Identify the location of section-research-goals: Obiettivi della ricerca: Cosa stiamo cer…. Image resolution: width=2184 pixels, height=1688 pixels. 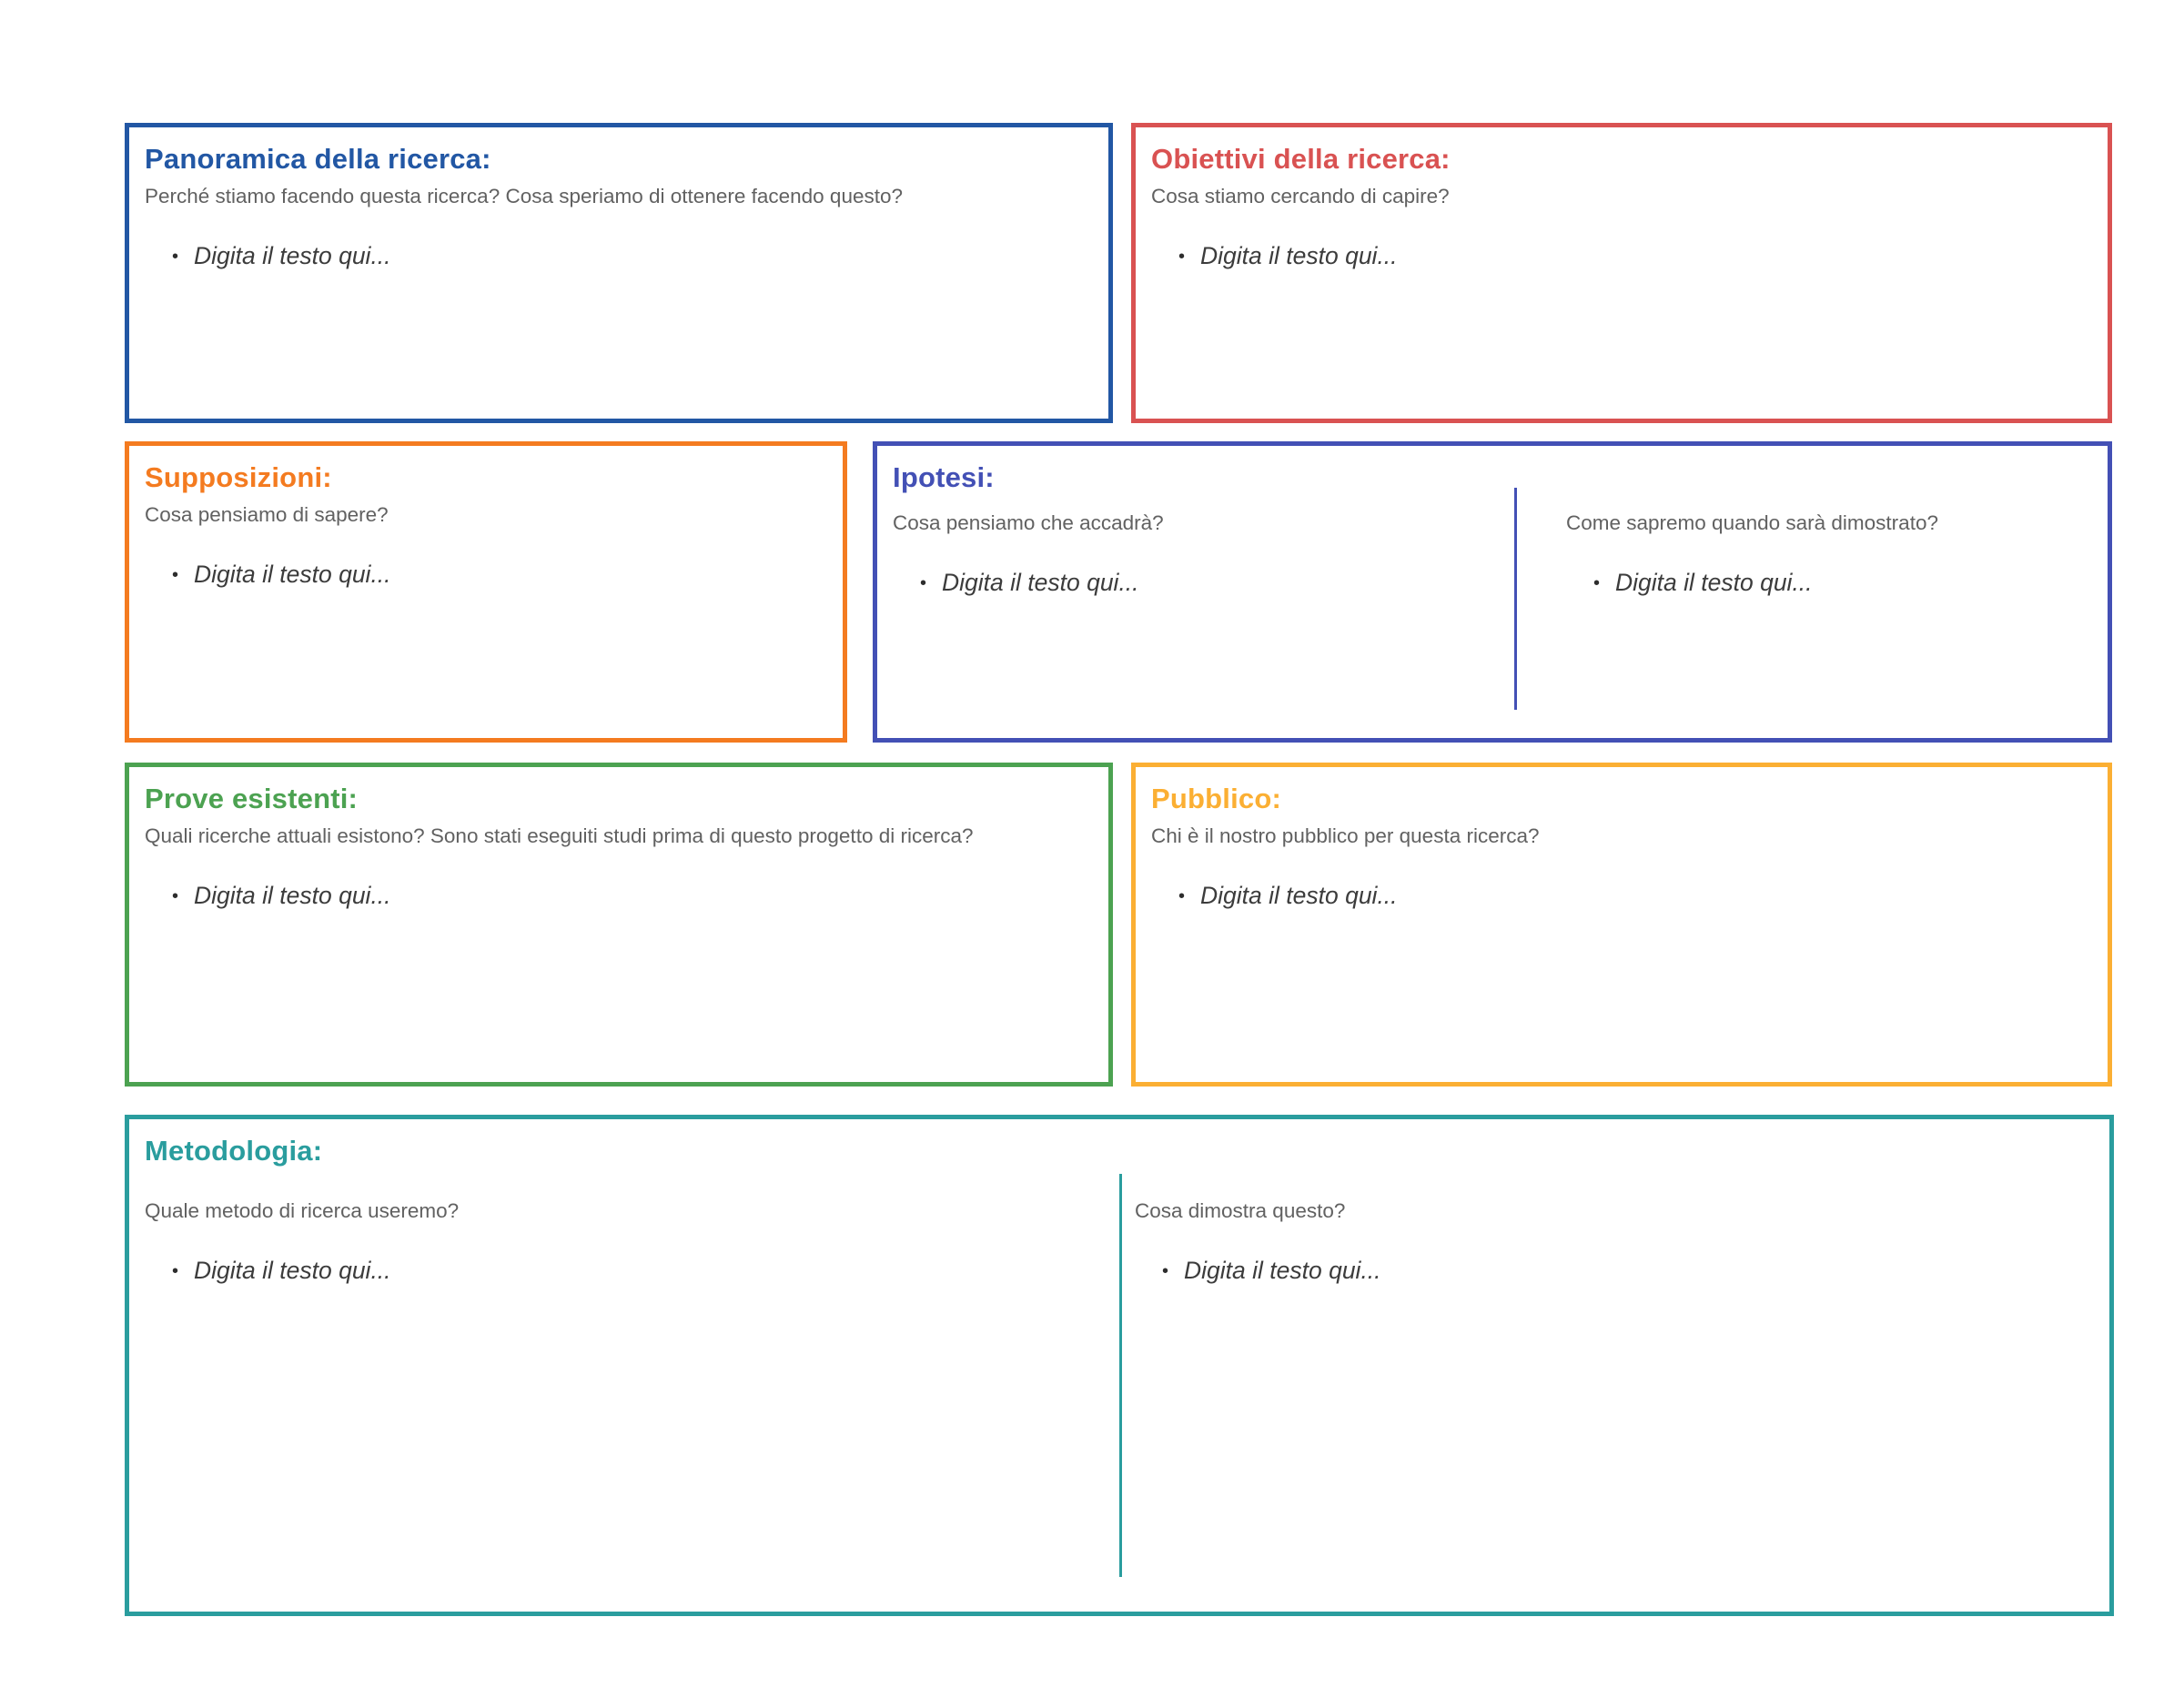
(1622, 273).